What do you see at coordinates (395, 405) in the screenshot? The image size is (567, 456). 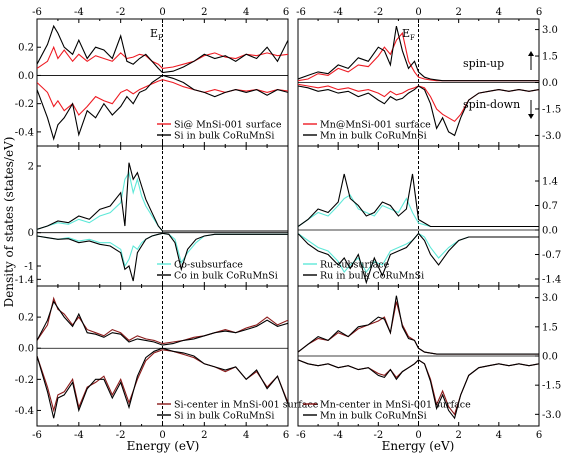 I see `legend-label: Mn-center in MnSi-001 surface` at bounding box center [395, 405].